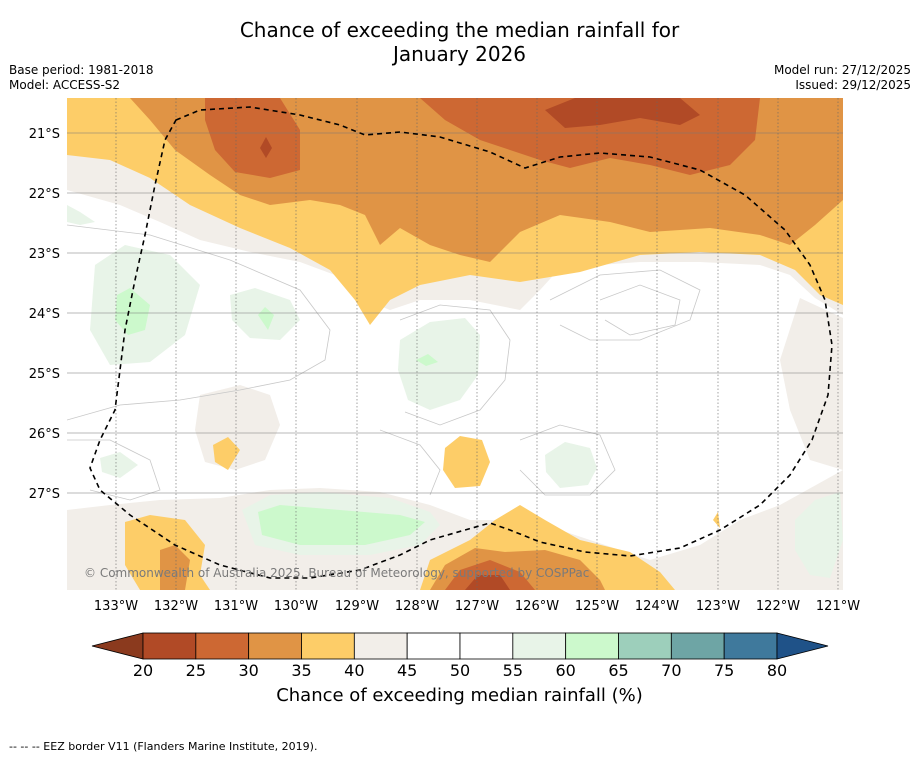 The width and height of the screenshot is (919, 758). I want to click on colorbar-tick-label: 65, so click(618, 670).